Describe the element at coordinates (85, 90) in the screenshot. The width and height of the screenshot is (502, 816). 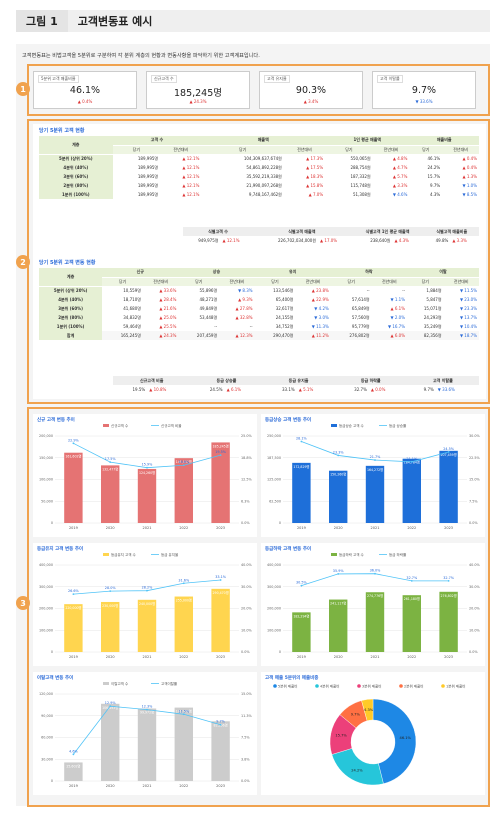
I see `kpi-card: 5분위 고객 매출비율 46.1% ▲ 0.4%` at that location.